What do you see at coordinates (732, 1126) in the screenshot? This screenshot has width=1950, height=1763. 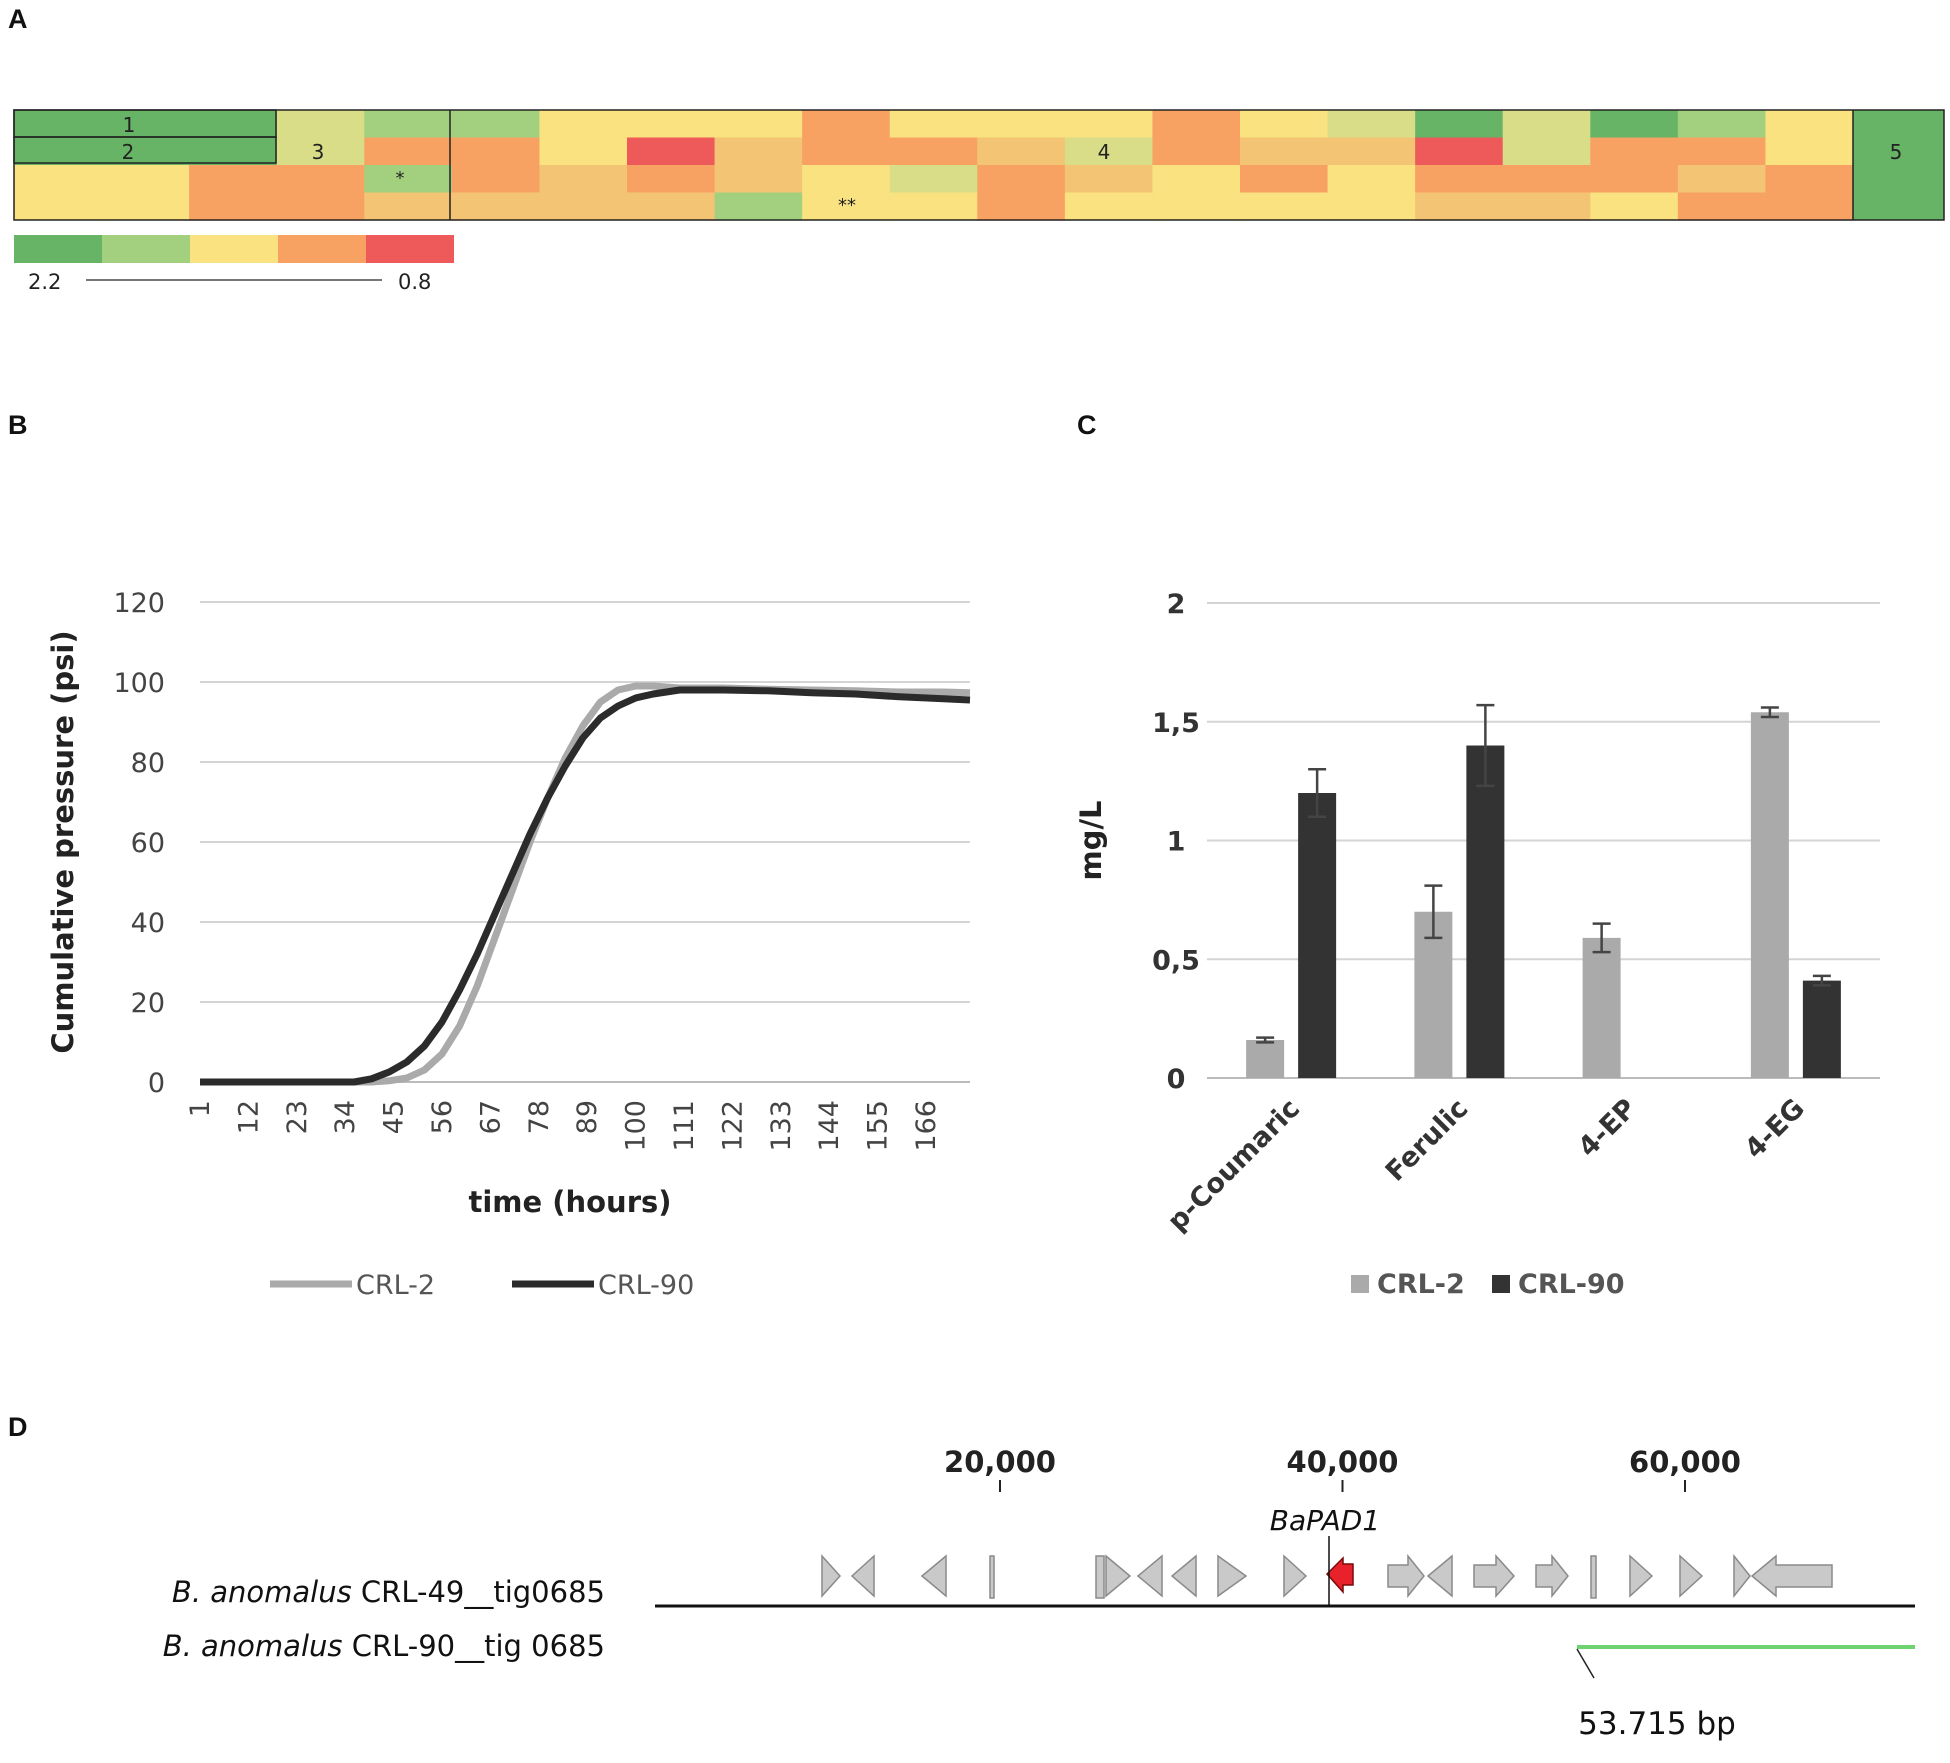 I see `x-tick-label: 122` at bounding box center [732, 1126].